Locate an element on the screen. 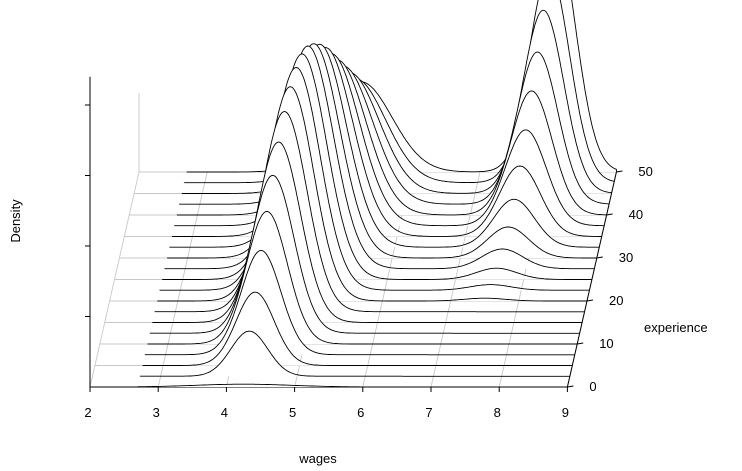  x-tick-label: 3 is located at coordinates (156, 412).